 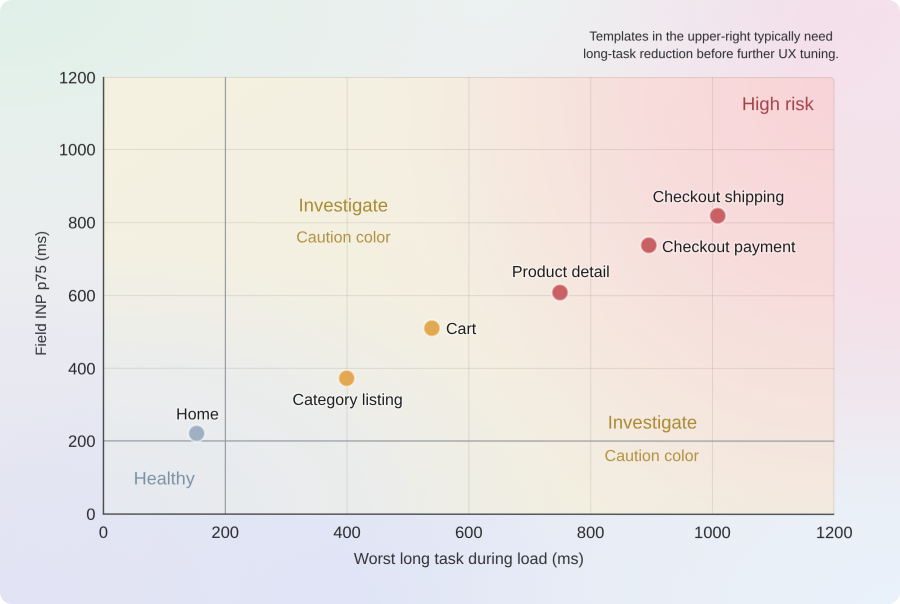 I want to click on svg-text: Home, so click(x=197, y=414).